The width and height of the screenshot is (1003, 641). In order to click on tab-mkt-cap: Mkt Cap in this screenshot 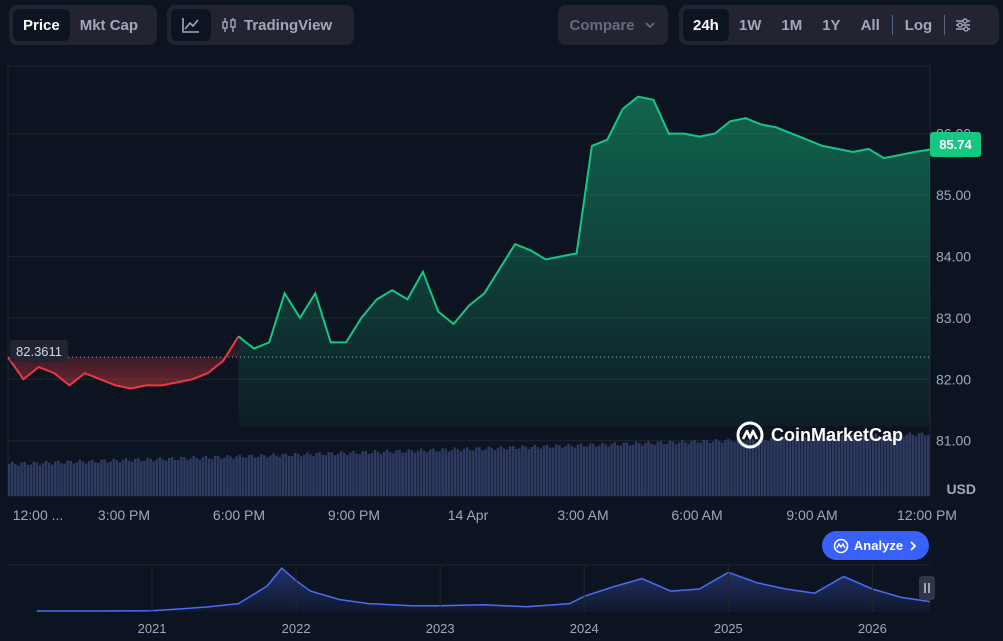, I will do `click(109, 25)`.